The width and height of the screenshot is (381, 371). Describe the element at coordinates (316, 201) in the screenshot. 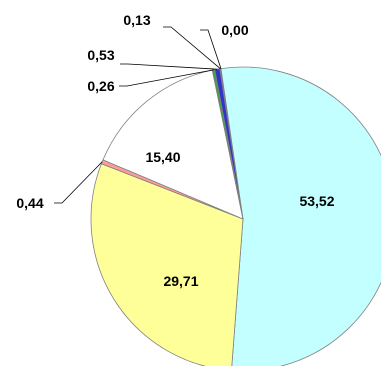

I see `data-label: 53,52` at that location.